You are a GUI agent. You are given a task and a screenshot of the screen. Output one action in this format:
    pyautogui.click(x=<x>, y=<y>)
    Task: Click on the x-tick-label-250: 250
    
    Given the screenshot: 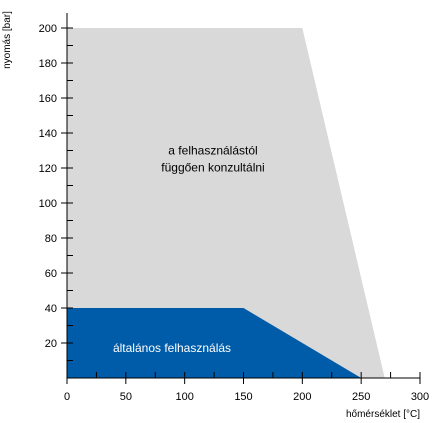 What is the action you would take?
    pyautogui.click(x=361, y=397)
    